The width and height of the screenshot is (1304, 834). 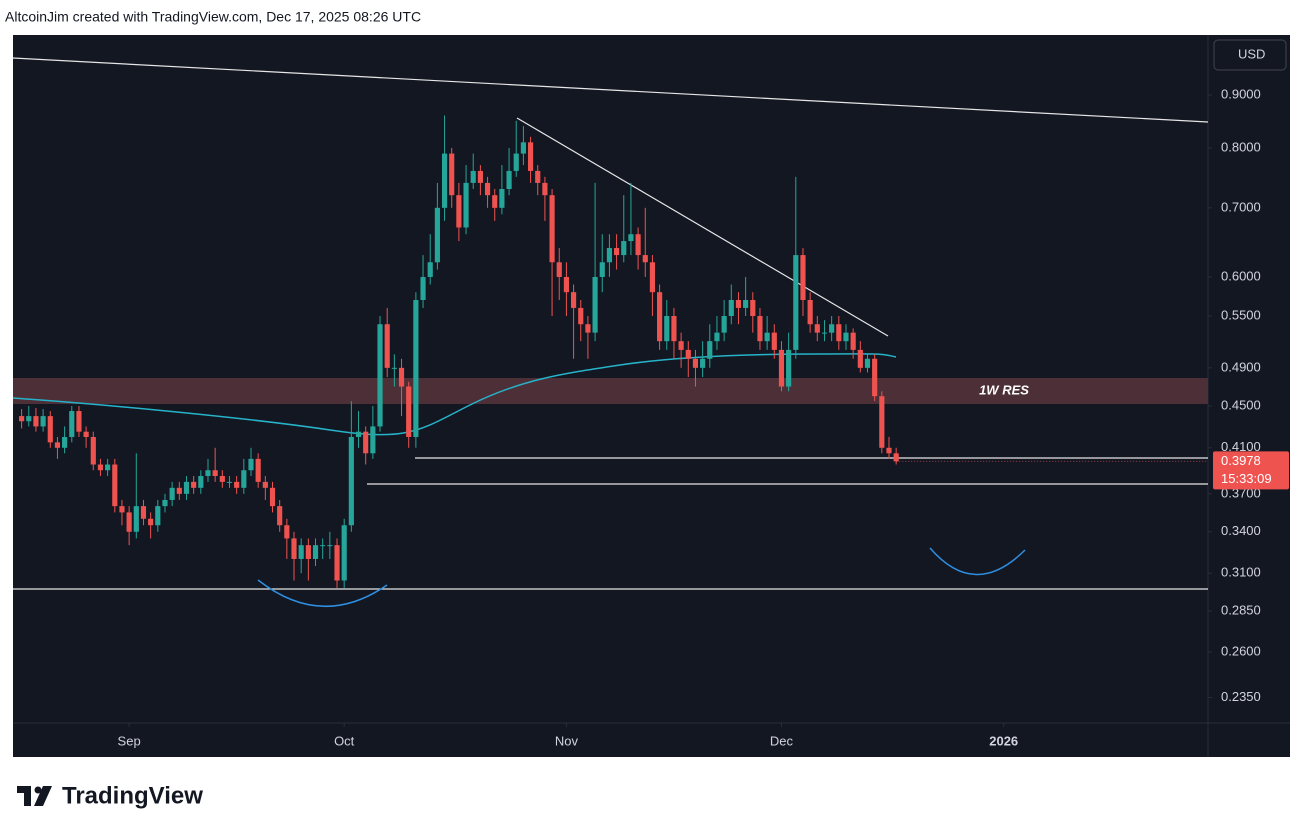 I want to click on trend-line, so click(x=702, y=227).